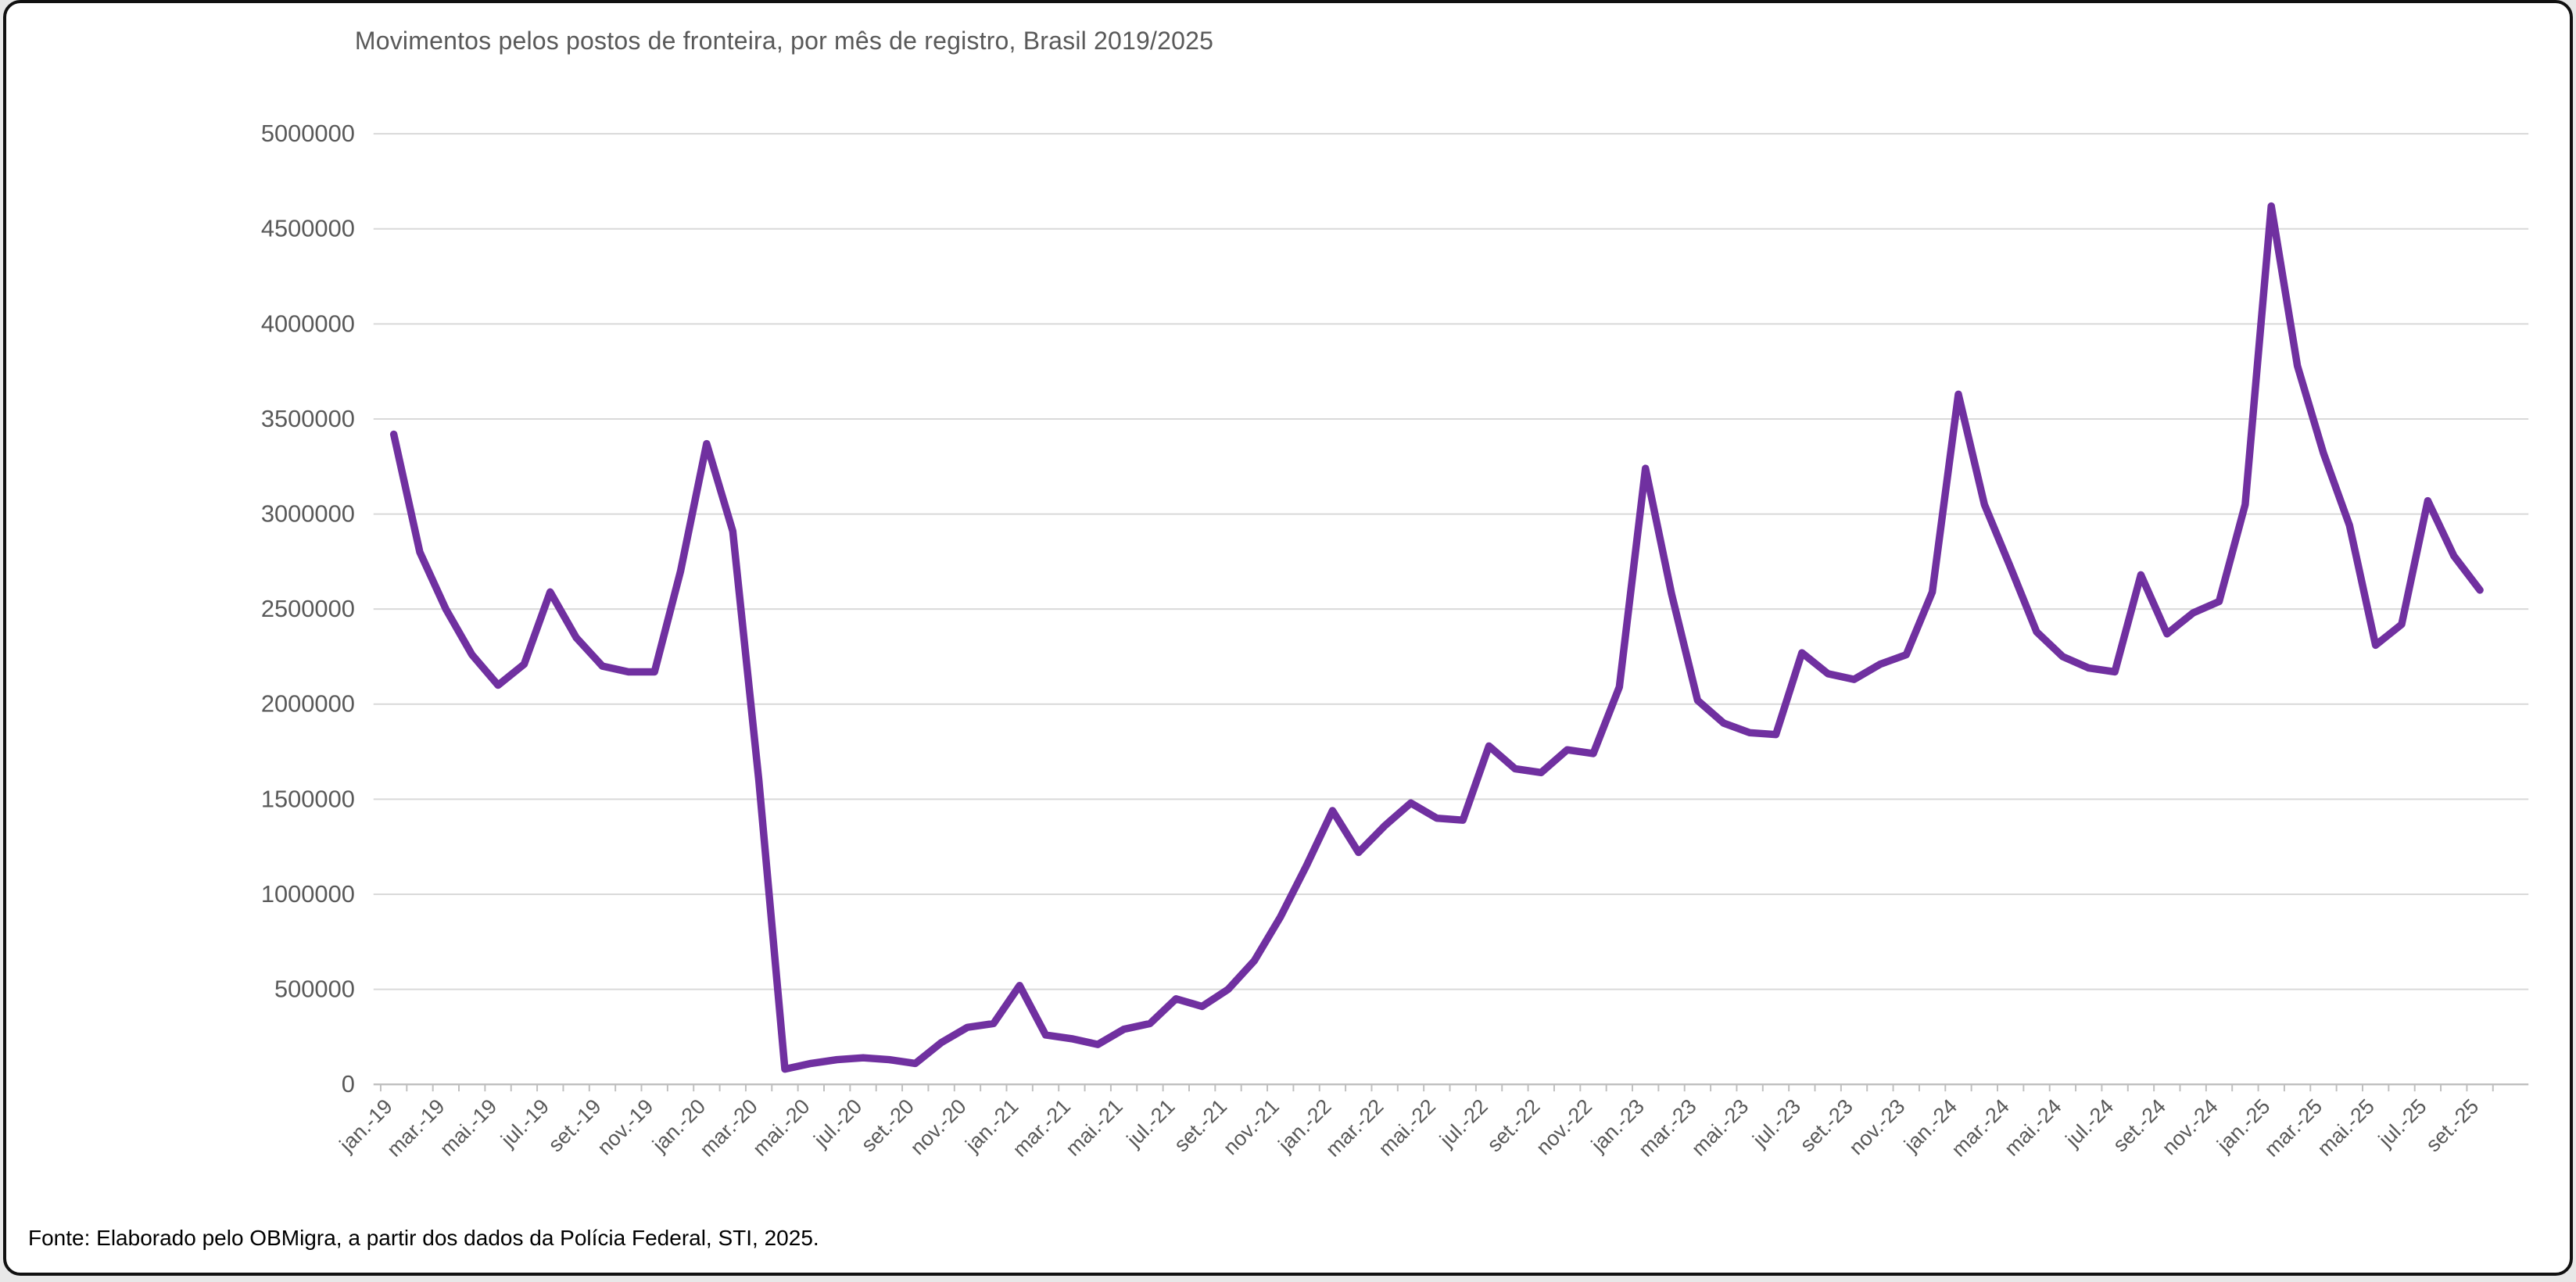 The width and height of the screenshot is (2576, 1282). What do you see at coordinates (728, 1128) in the screenshot?
I see `svg-text: mar.-20` at bounding box center [728, 1128].